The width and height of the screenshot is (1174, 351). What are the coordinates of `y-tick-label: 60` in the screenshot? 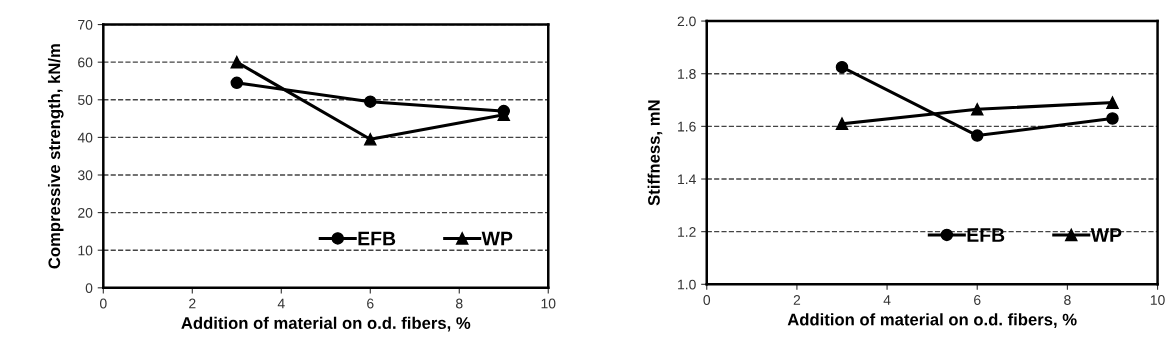 It's located at (85, 62).